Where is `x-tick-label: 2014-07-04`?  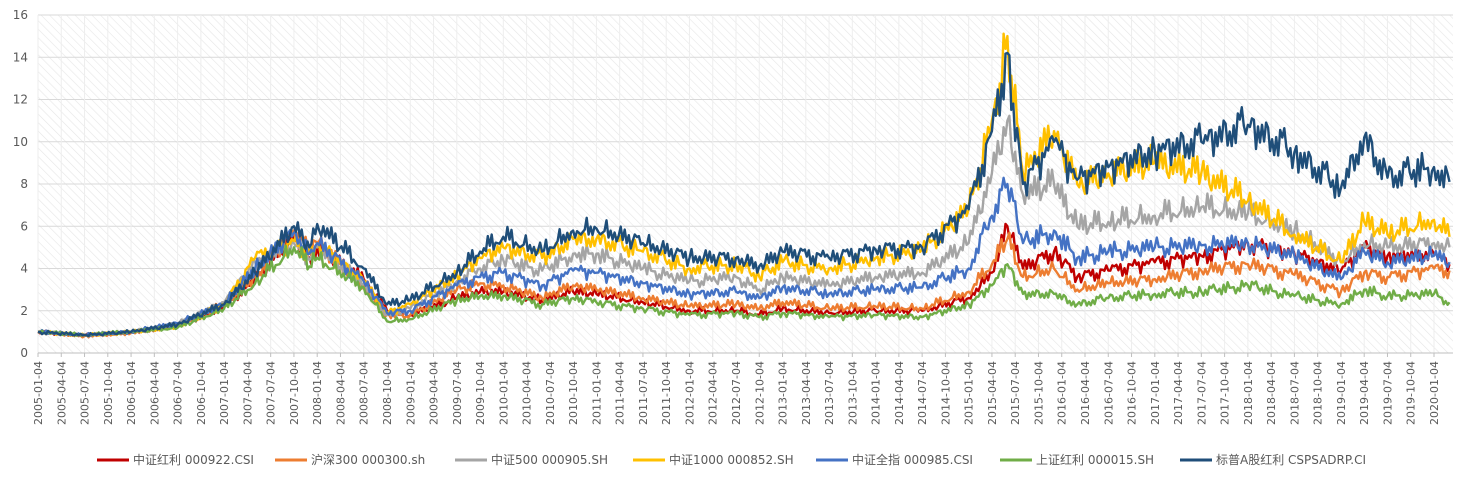 x-tick-label: 2014-07-04 is located at coordinates (922, 393).